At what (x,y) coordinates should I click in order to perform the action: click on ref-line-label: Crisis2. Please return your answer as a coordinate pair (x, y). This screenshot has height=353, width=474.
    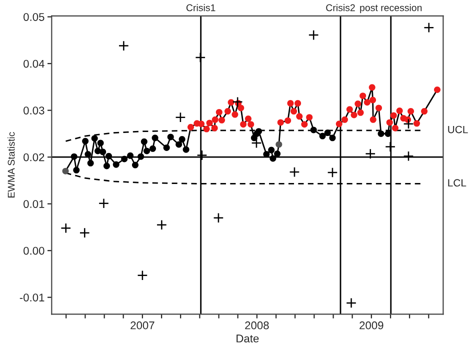
    Looking at the image, I should click on (340, 8).